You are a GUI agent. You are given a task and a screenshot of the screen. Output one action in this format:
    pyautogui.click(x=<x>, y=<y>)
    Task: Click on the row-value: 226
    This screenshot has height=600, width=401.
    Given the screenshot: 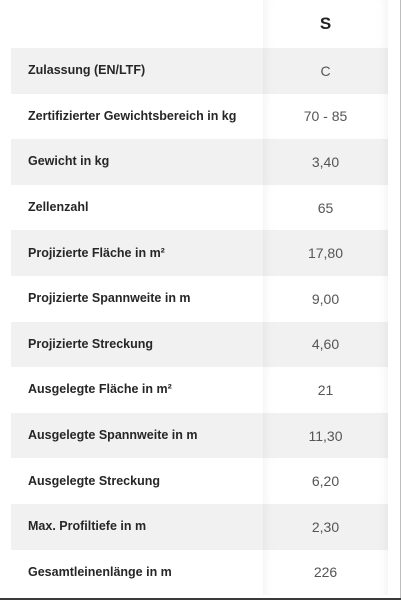 What is the action you would take?
    pyautogui.click(x=325, y=573)
    